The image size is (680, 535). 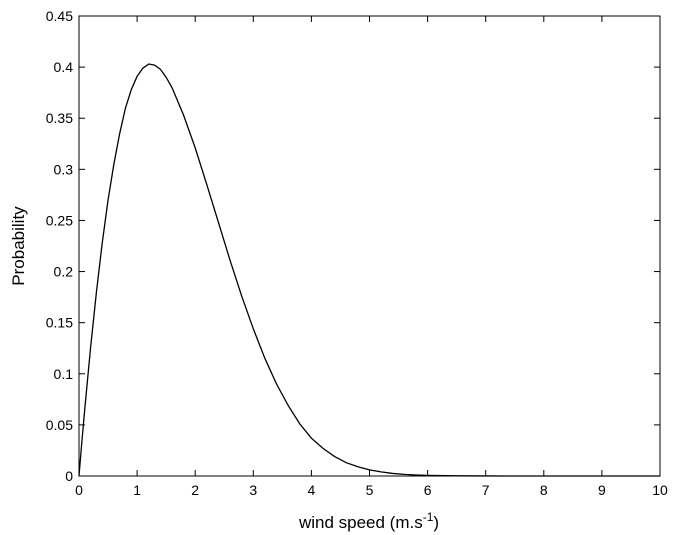 I want to click on y-tick-label-2: 0.1, so click(x=64, y=374).